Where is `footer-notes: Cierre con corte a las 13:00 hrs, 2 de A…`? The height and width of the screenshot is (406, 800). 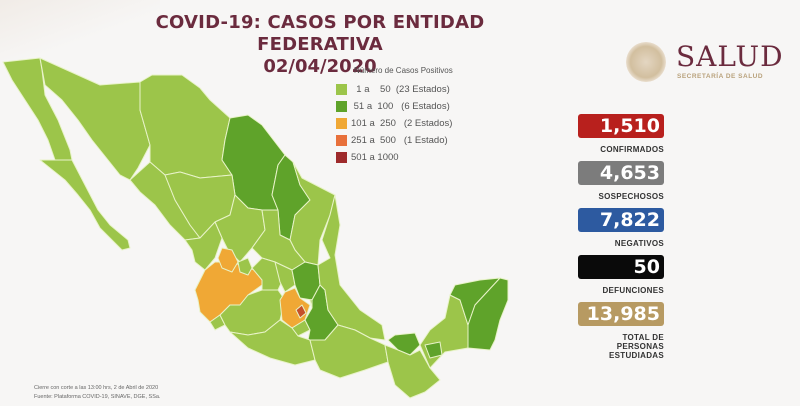 footer-notes: Cierre con corte a las 13:00 hrs, 2 de A… is located at coordinates (97, 393).